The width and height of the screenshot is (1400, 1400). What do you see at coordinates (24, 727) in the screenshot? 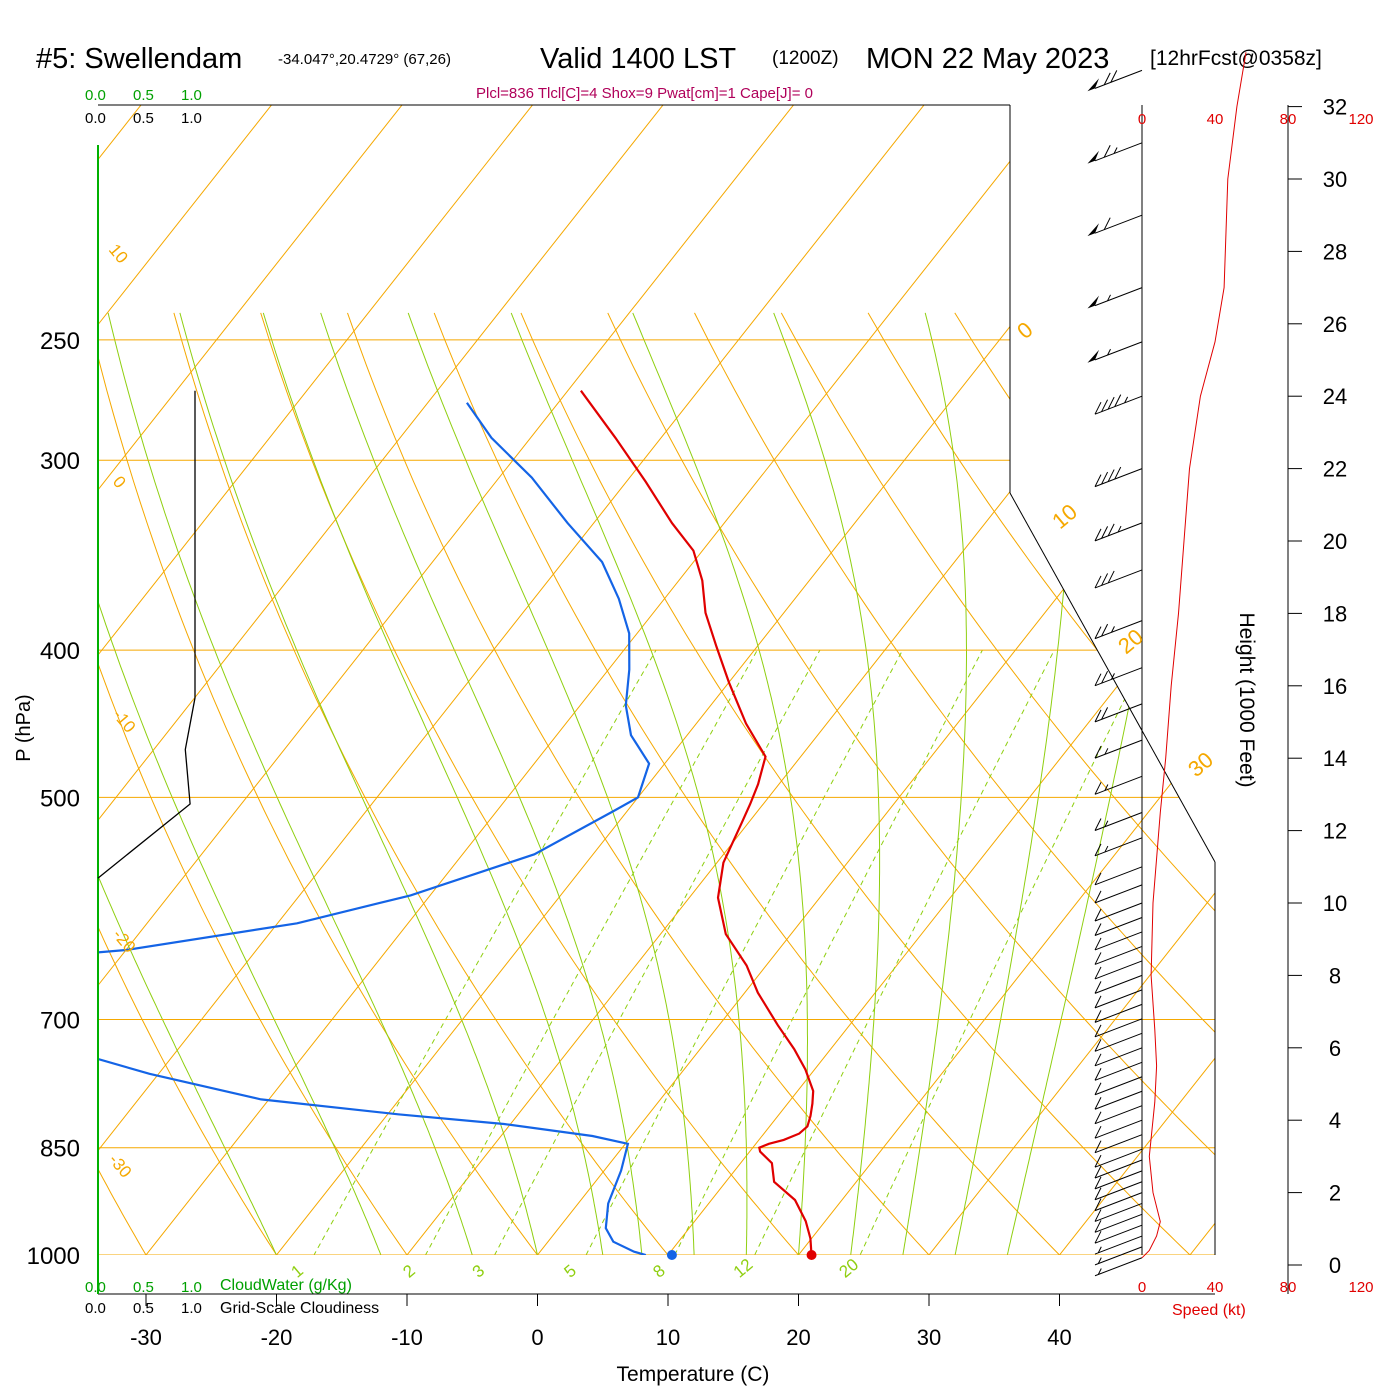
I see `y-axis-title: P (hPa)` at bounding box center [24, 727].